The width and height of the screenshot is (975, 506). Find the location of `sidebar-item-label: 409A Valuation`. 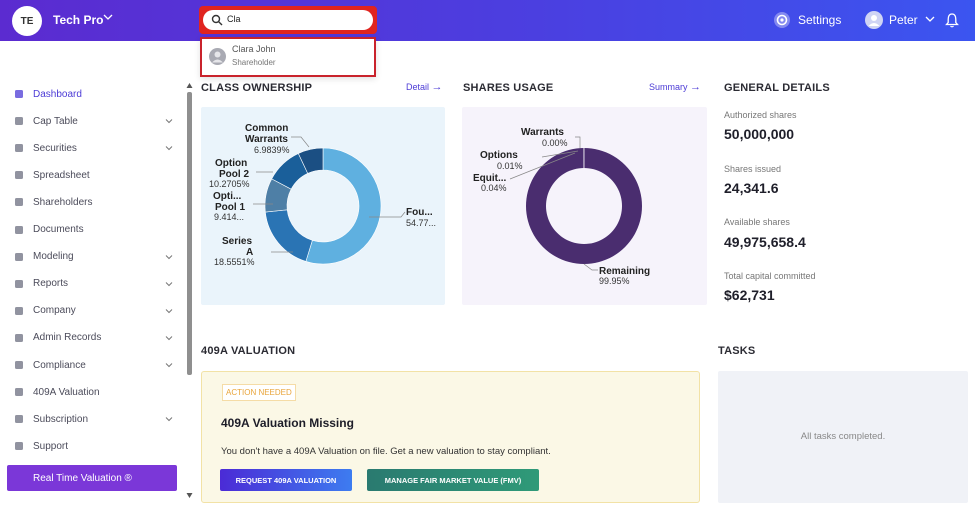

sidebar-item-label: 409A Valuation is located at coordinates (66, 392).